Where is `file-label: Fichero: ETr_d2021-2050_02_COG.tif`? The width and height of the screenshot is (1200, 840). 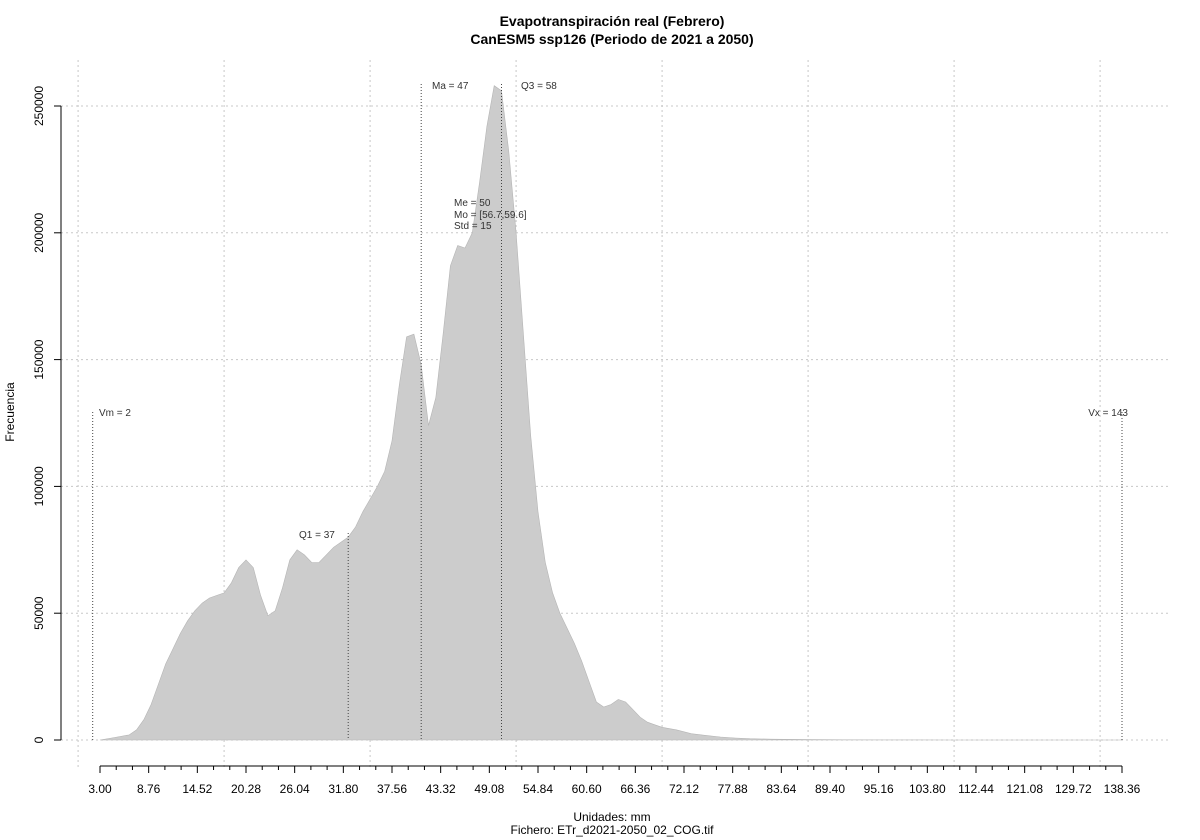 file-label: Fichero: ETr_d2021-2050_02_COG.tif is located at coordinates (613, 830).